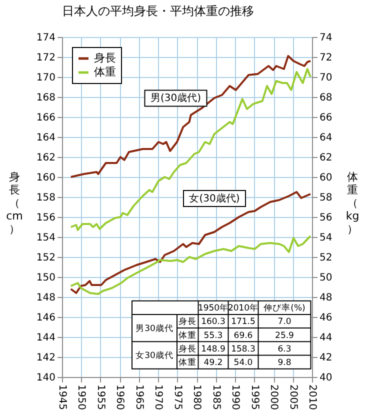  I want to click on x-tick-label: 1975, so click(177, 397).